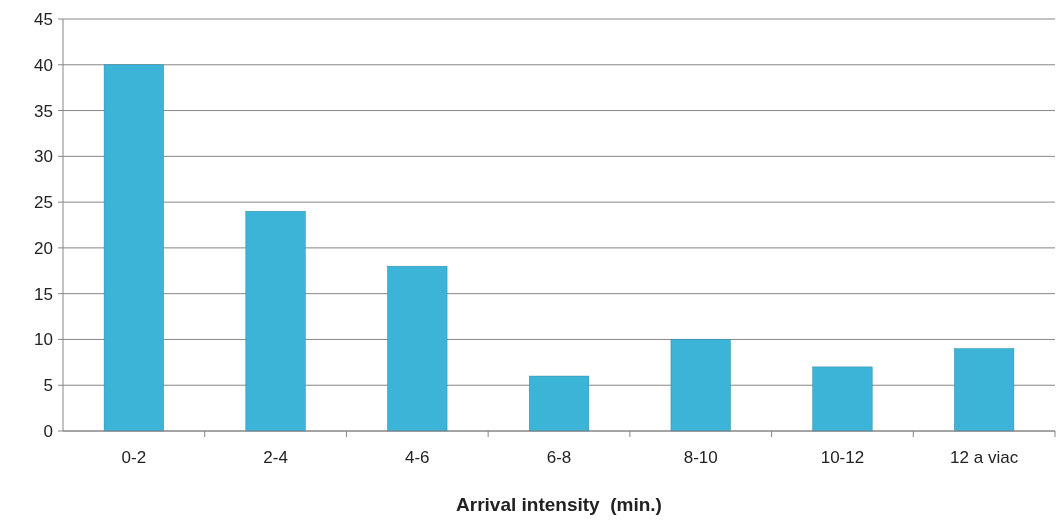 This screenshot has height=531, width=1059. I want to click on y-tick-label: 10, so click(43, 340).